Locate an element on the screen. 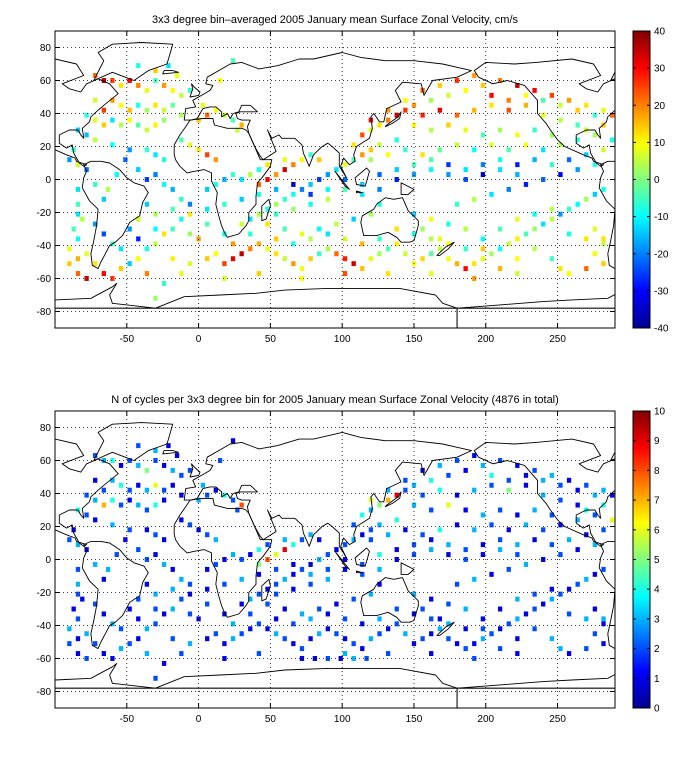  y-tick-label: 60 is located at coordinates (46, 461).